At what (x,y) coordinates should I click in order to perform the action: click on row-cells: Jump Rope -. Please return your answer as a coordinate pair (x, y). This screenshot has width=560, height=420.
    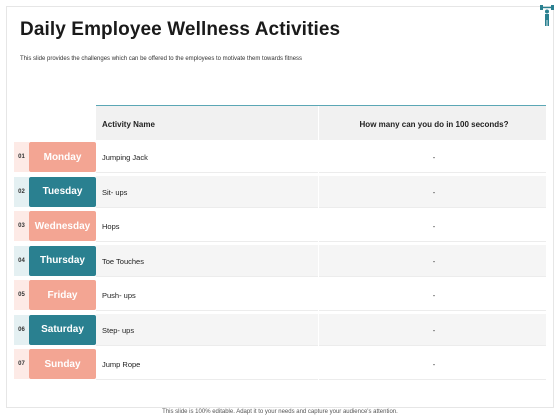
    Looking at the image, I should click on (321, 364).